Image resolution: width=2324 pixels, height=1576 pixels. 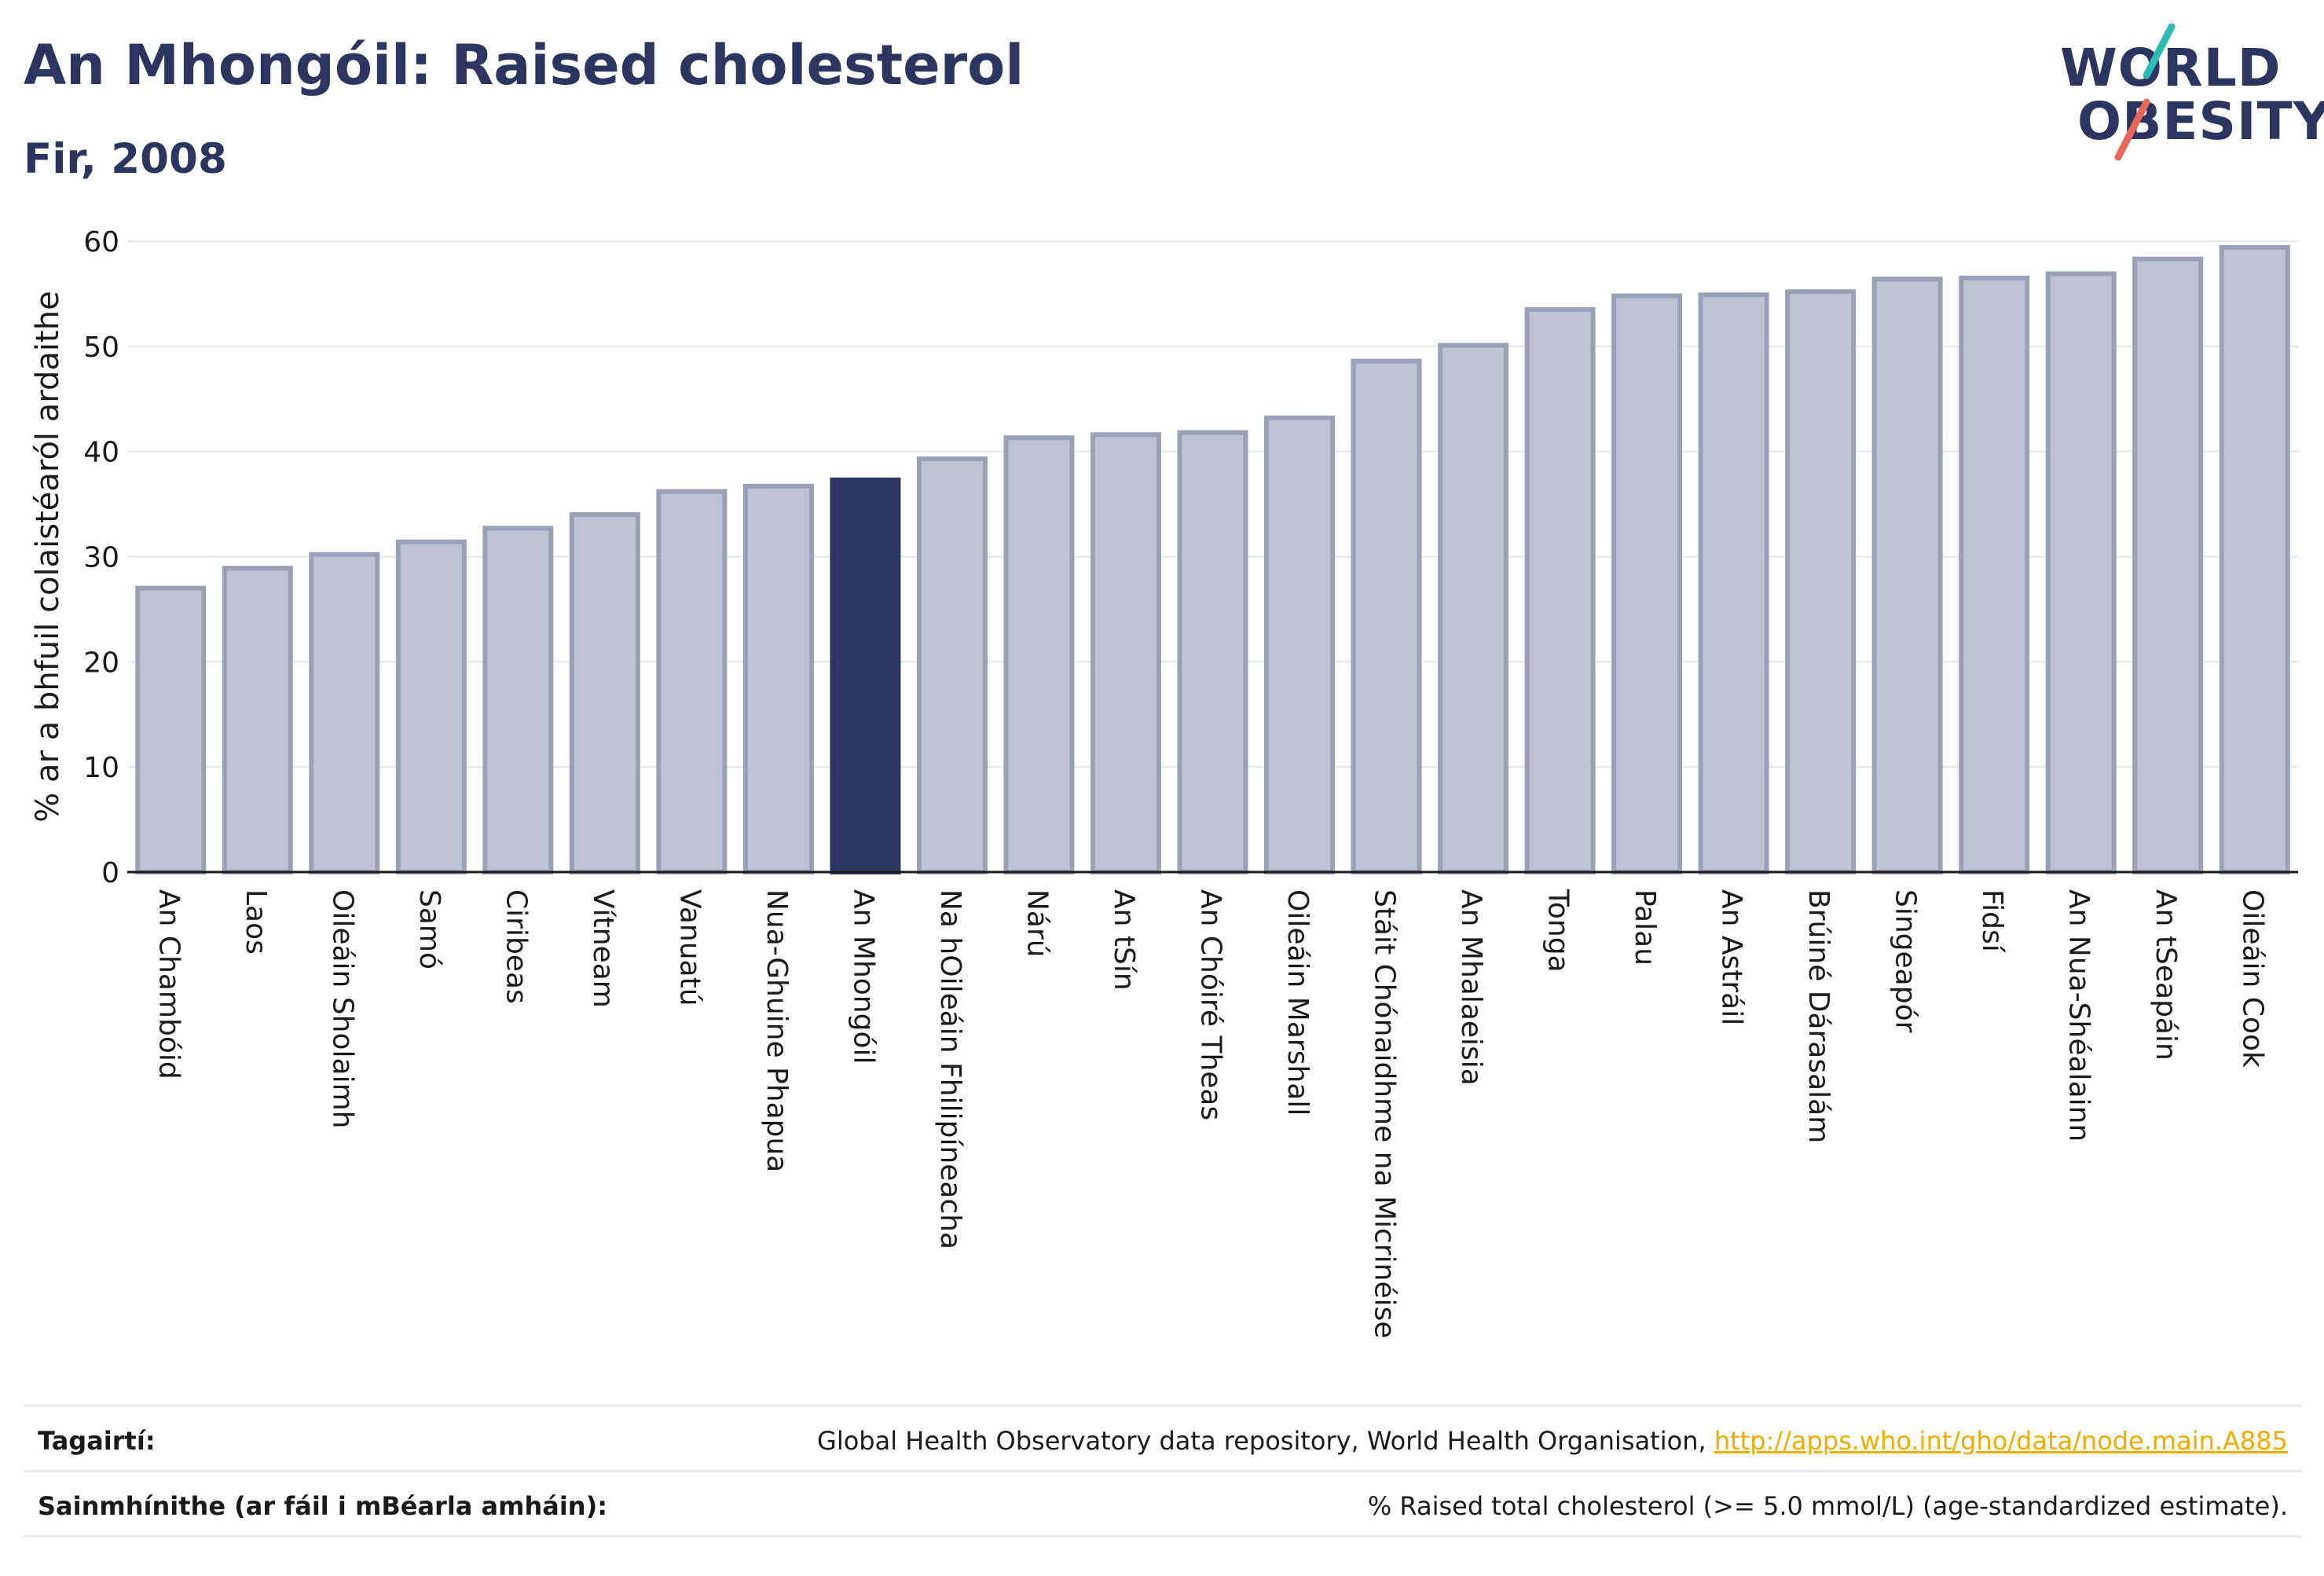 I want to click on x-tick-label: An tSeapáin, so click(x=2166, y=975).